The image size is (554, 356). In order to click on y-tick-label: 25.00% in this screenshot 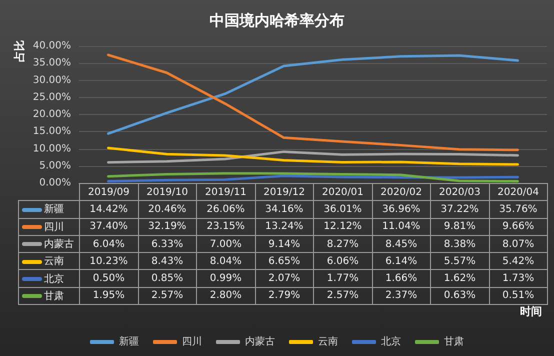, I will do `click(51, 97)`.